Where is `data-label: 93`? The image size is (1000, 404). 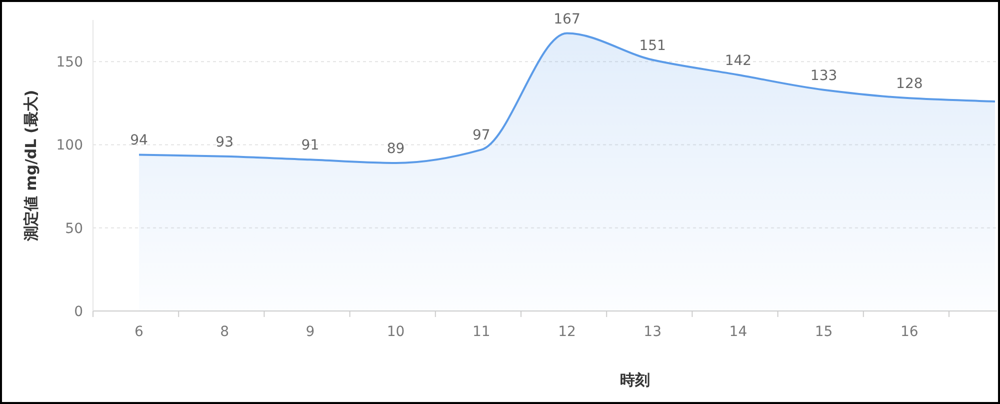 data-label: 93 is located at coordinates (225, 142).